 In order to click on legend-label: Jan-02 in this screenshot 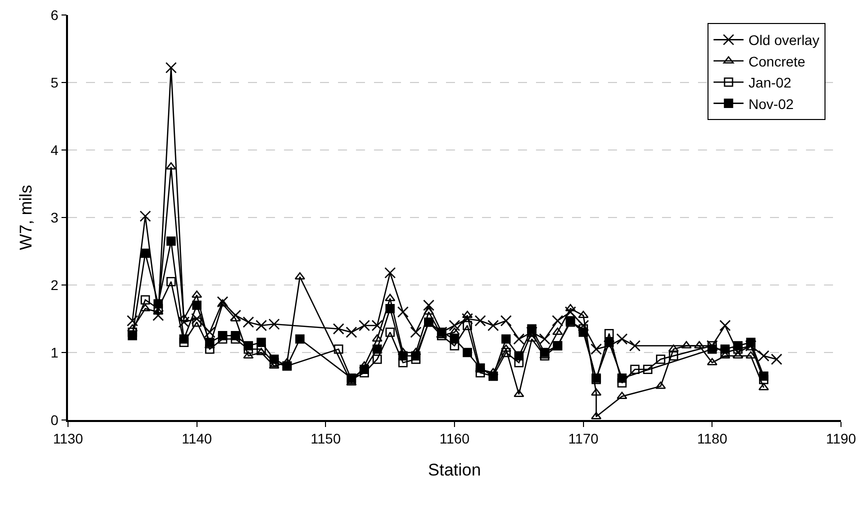, I will do `click(770, 82)`.